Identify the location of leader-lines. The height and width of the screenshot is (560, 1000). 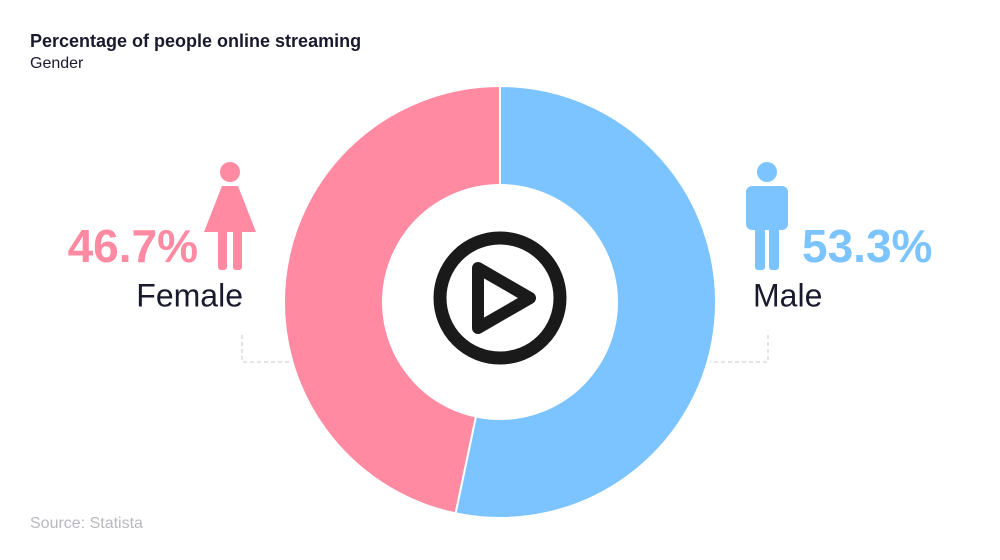
(505, 349).